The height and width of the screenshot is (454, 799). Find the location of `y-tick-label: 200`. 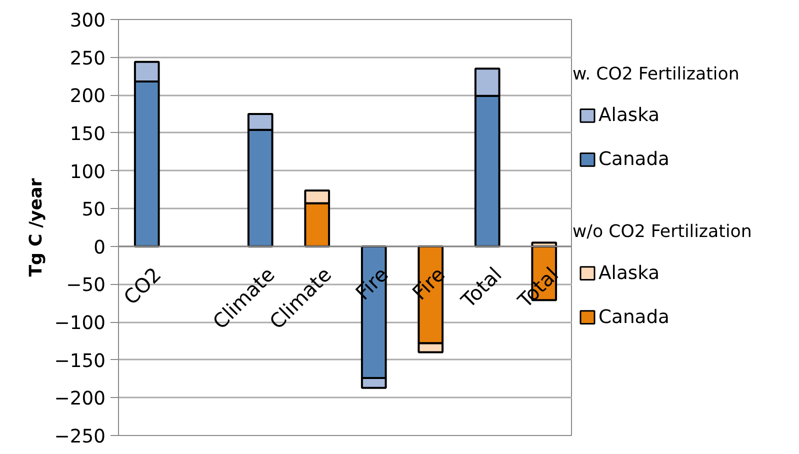

y-tick-label: 200 is located at coordinates (88, 97).